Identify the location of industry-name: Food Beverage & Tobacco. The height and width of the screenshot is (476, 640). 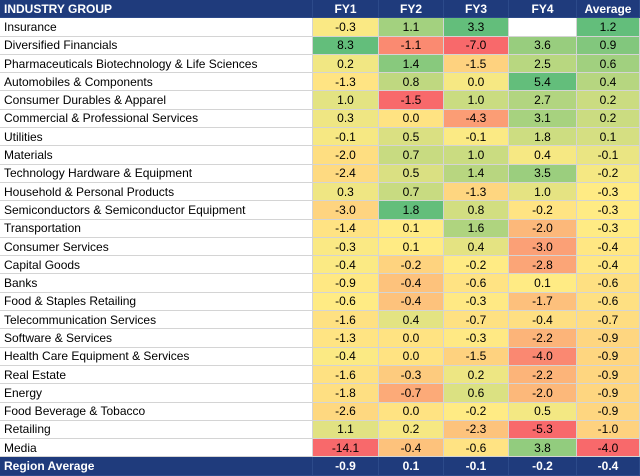
(156, 411).